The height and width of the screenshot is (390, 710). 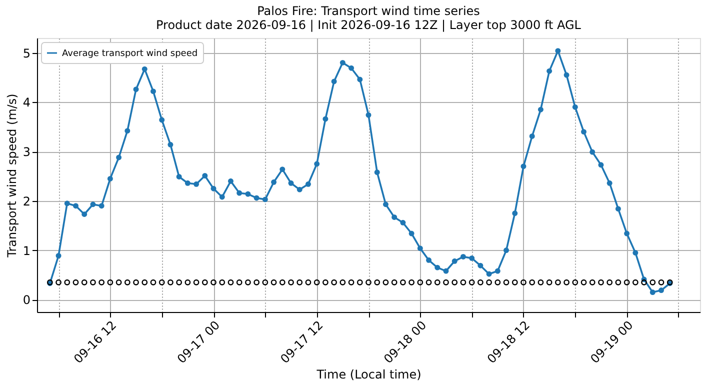 What do you see at coordinates (369, 374) in the screenshot?
I see `x-axis-title: Time (Local time)` at bounding box center [369, 374].